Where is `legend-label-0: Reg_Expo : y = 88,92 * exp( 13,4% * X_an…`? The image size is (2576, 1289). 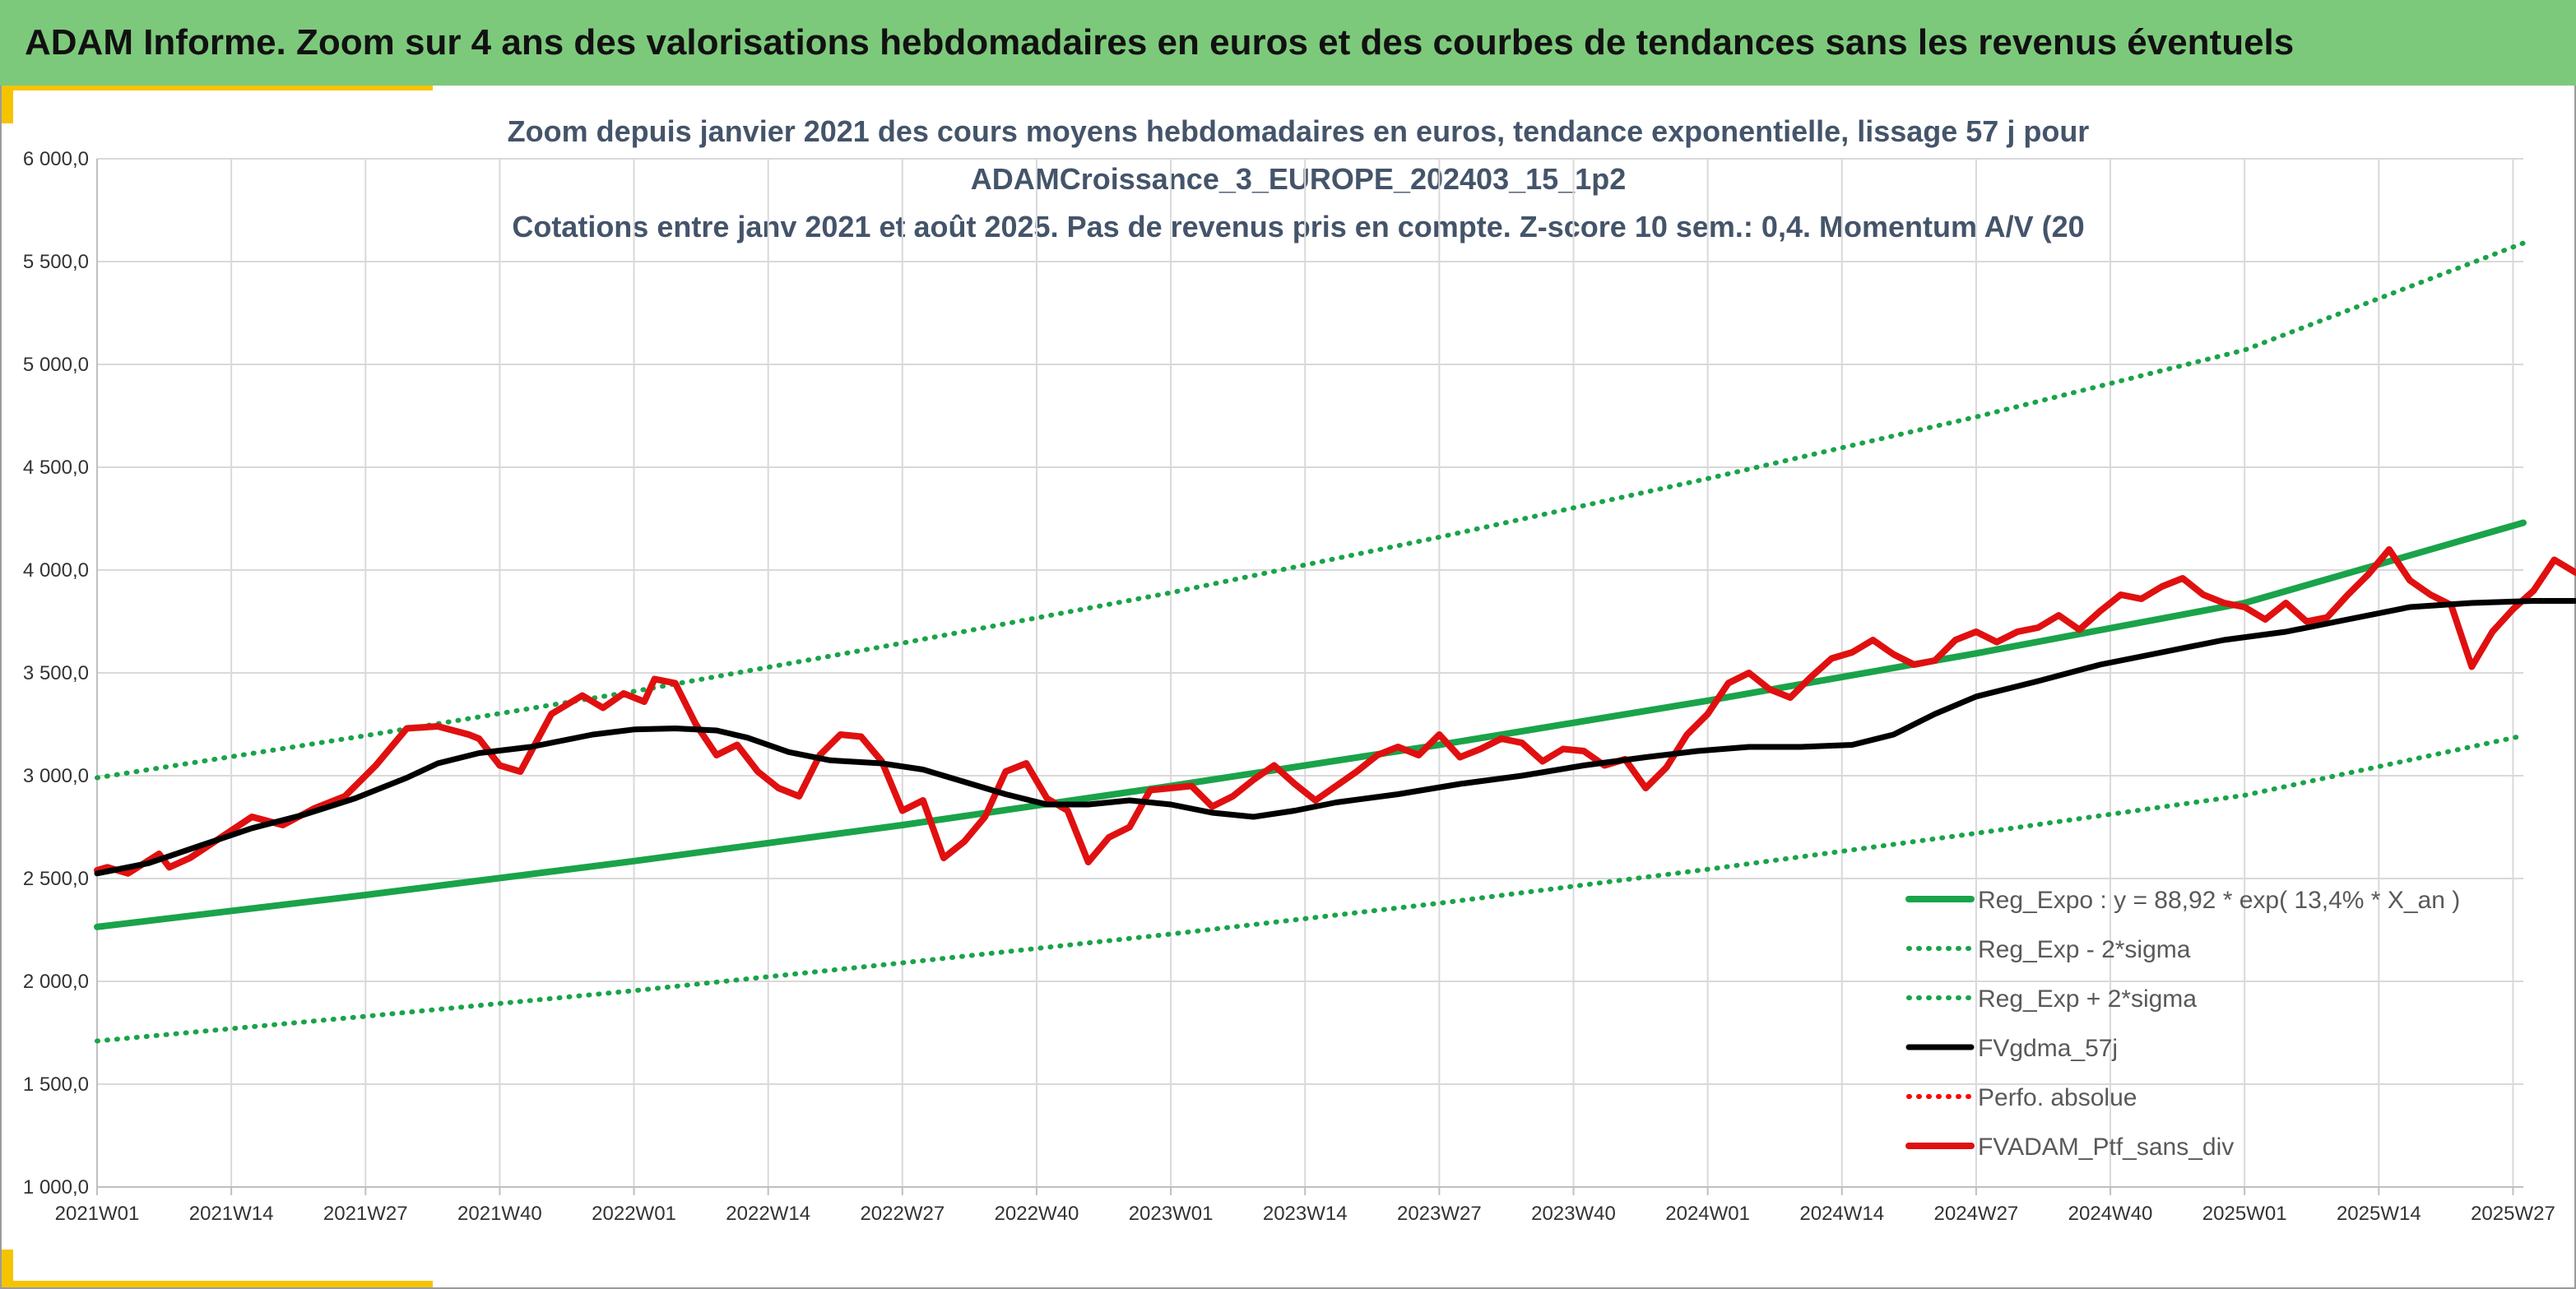
legend-label-0: Reg_Expo : y = 88,92 * exp( 13,4% * X_an… is located at coordinates (2219, 900).